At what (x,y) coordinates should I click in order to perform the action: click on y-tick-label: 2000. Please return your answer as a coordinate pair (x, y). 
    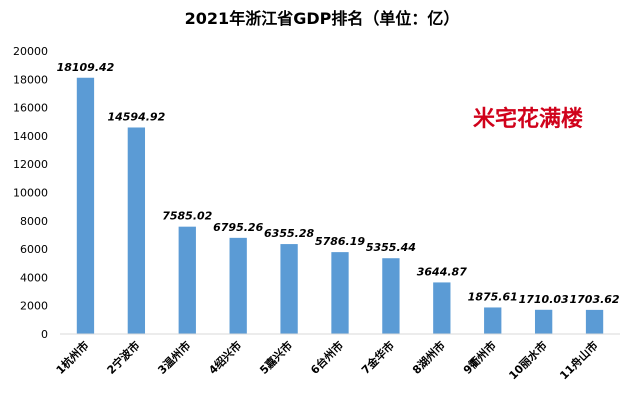
    Looking at the image, I should click on (34, 306).